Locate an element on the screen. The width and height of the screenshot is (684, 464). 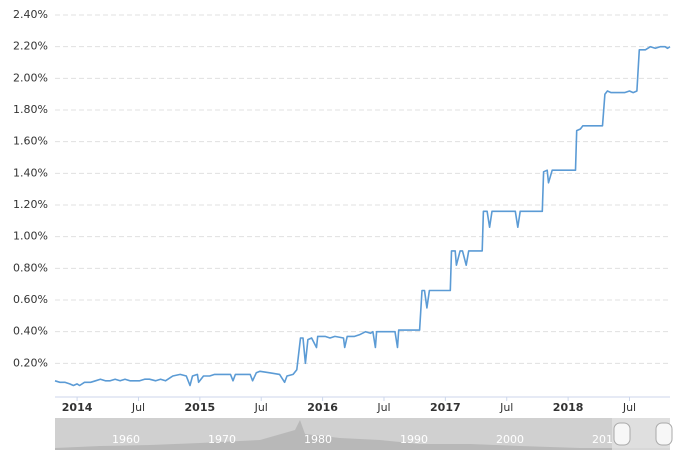
y-tick-label: 1.80% is located at coordinates (30, 109).